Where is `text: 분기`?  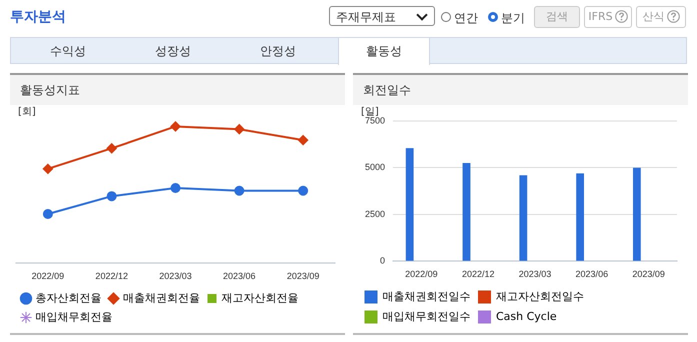 text: 분기 is located at coordinates (513, 18).